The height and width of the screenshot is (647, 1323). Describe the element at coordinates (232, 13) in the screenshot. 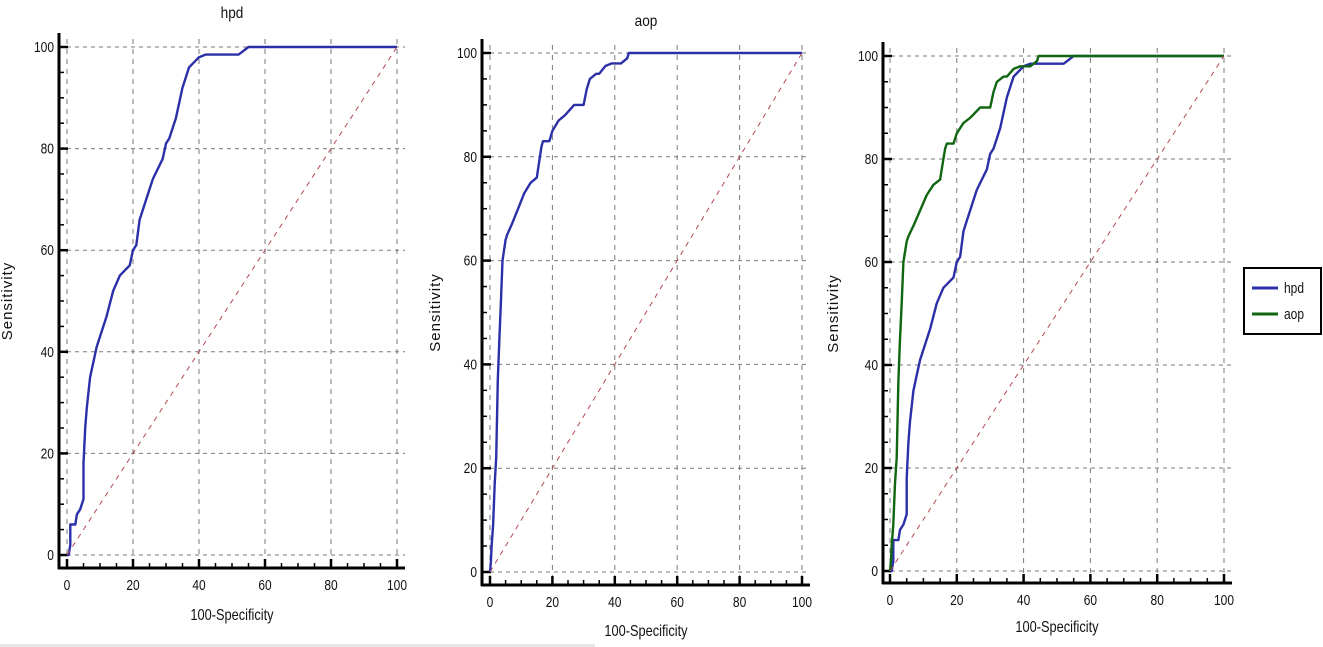

I see `chart-title: hpd` at that location.